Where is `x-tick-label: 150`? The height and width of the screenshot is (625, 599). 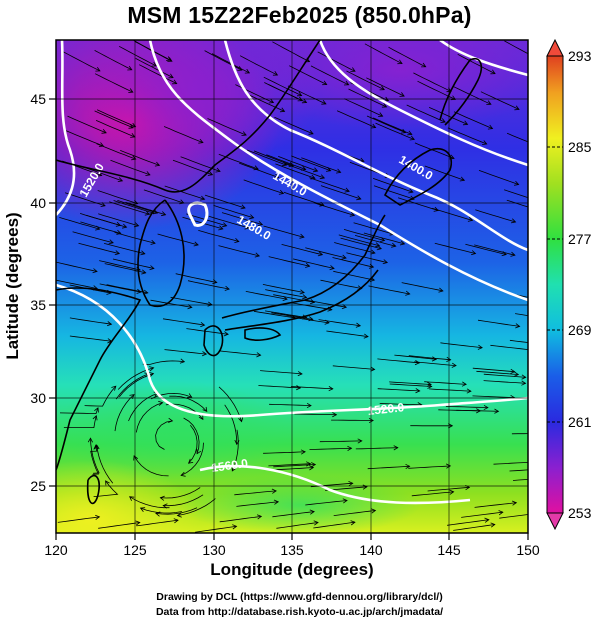
x-tick-label: 150 is located at coordinates (528, 550).